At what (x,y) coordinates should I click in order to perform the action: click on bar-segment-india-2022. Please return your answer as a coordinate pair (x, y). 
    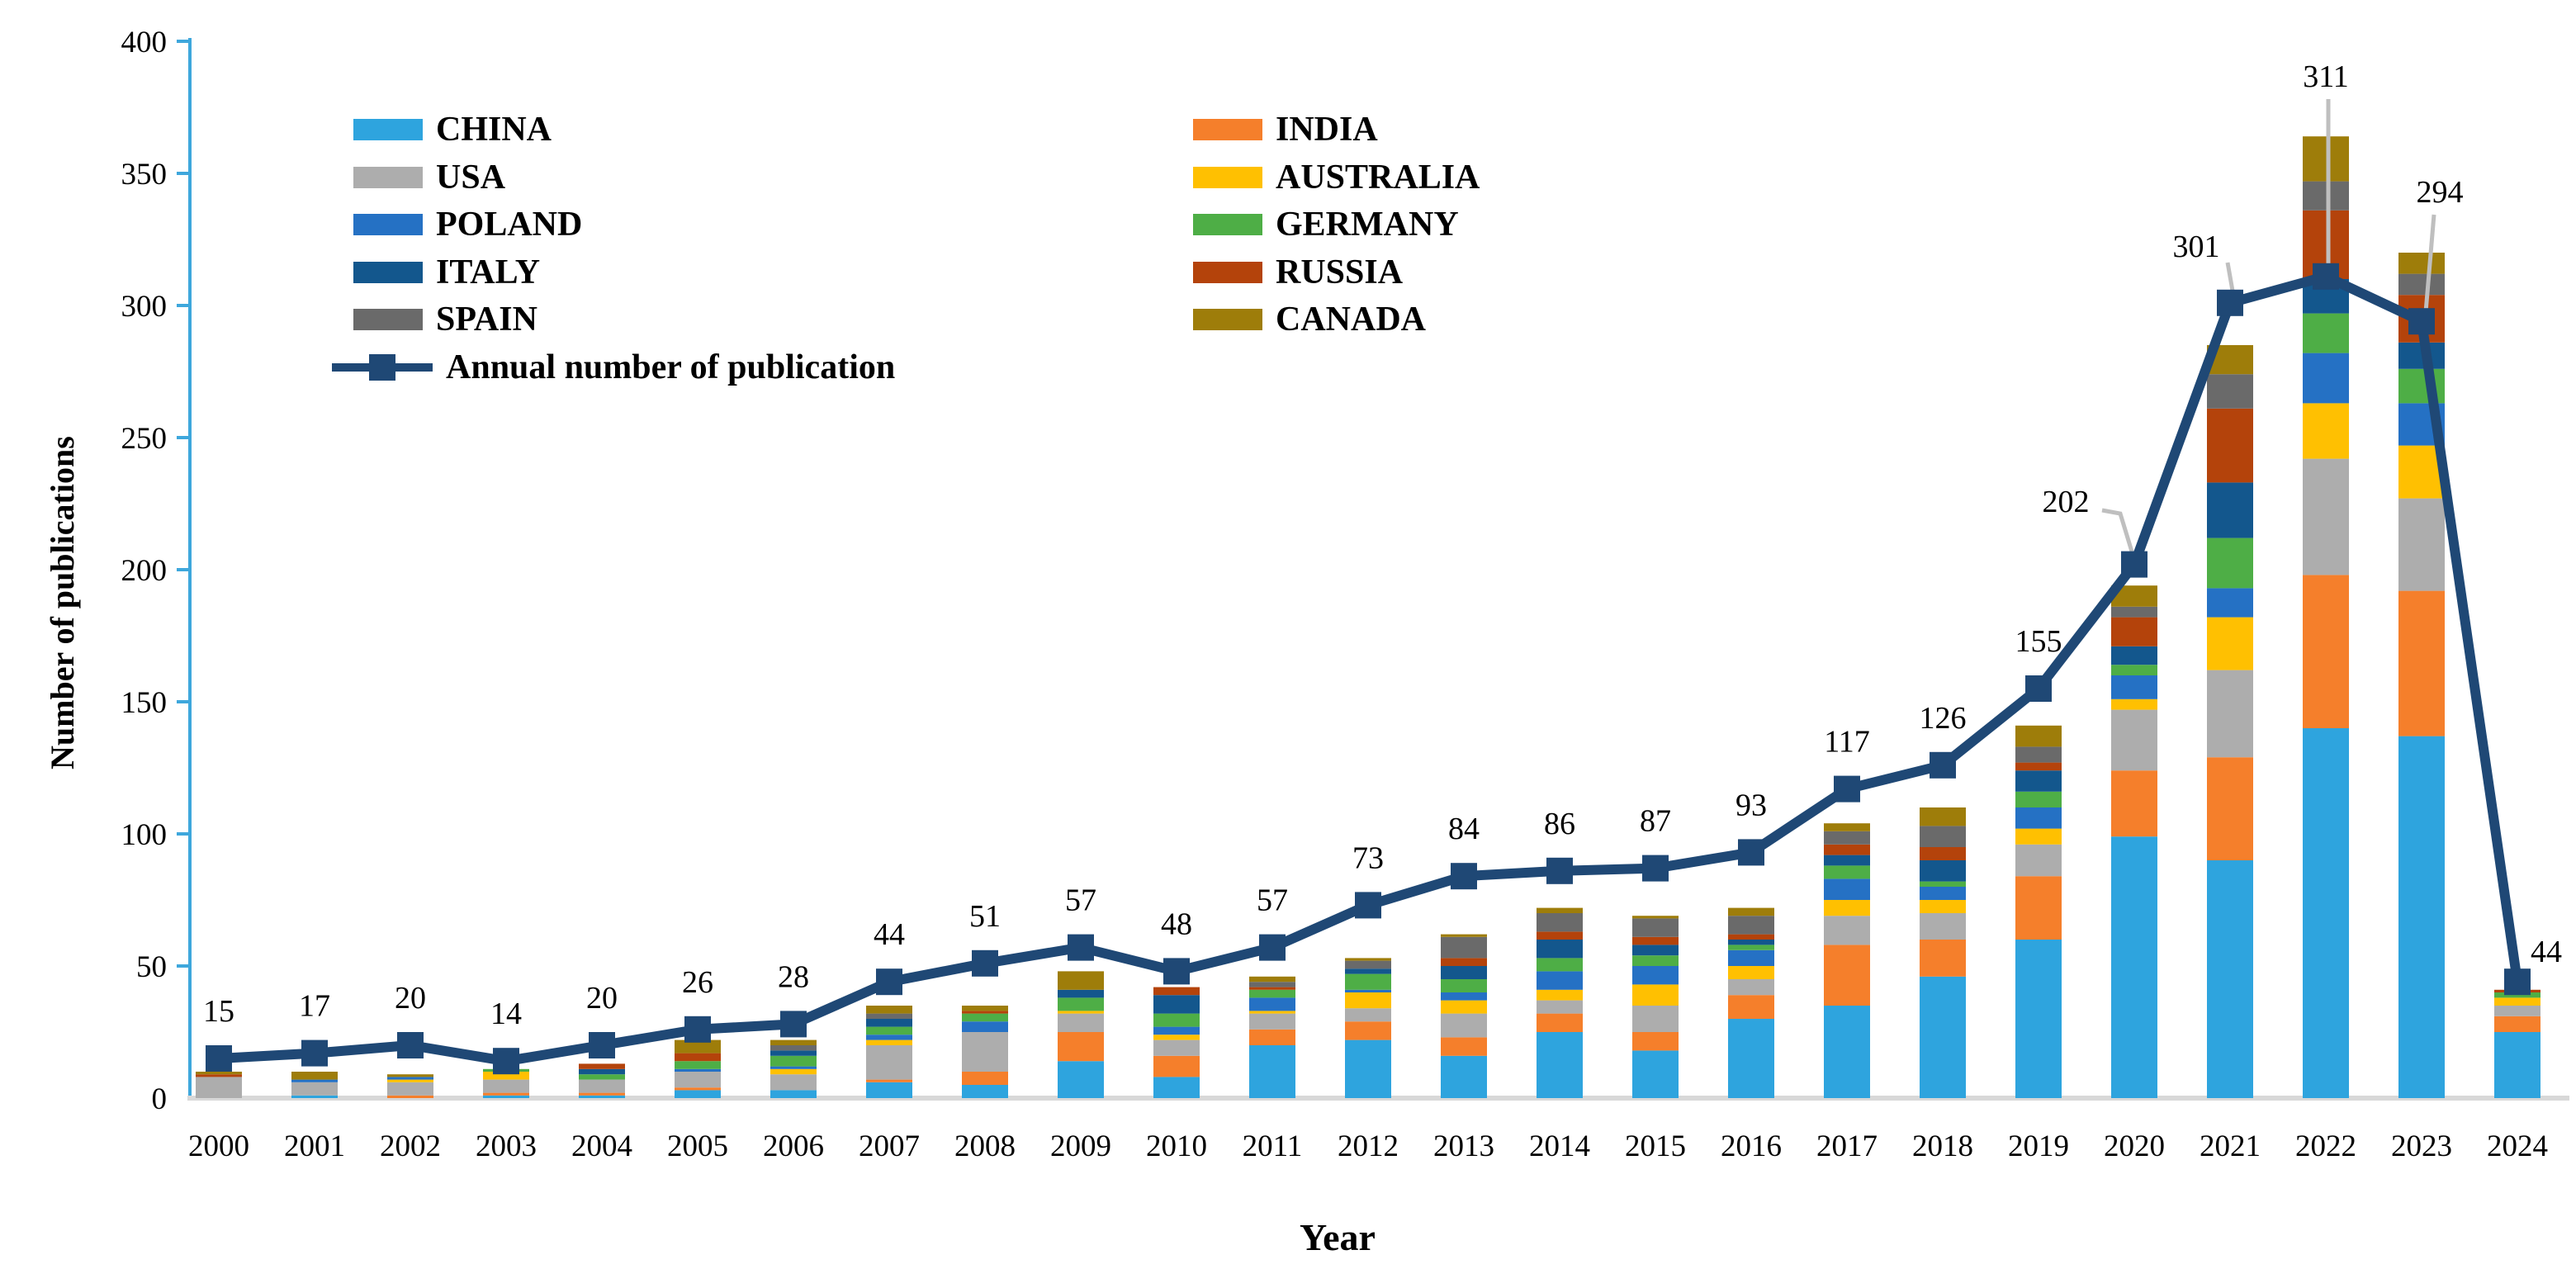
    Looking at the image, I should click on (2326, 652).